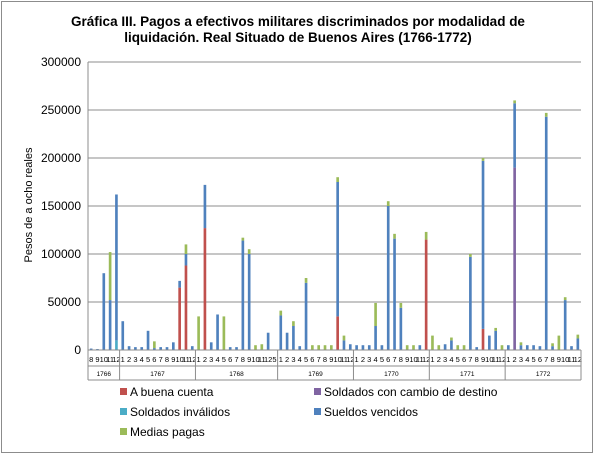 The width and height of the screenshot is (596, 456). I want to click on x-year-label: 1770, so click(391, 374).